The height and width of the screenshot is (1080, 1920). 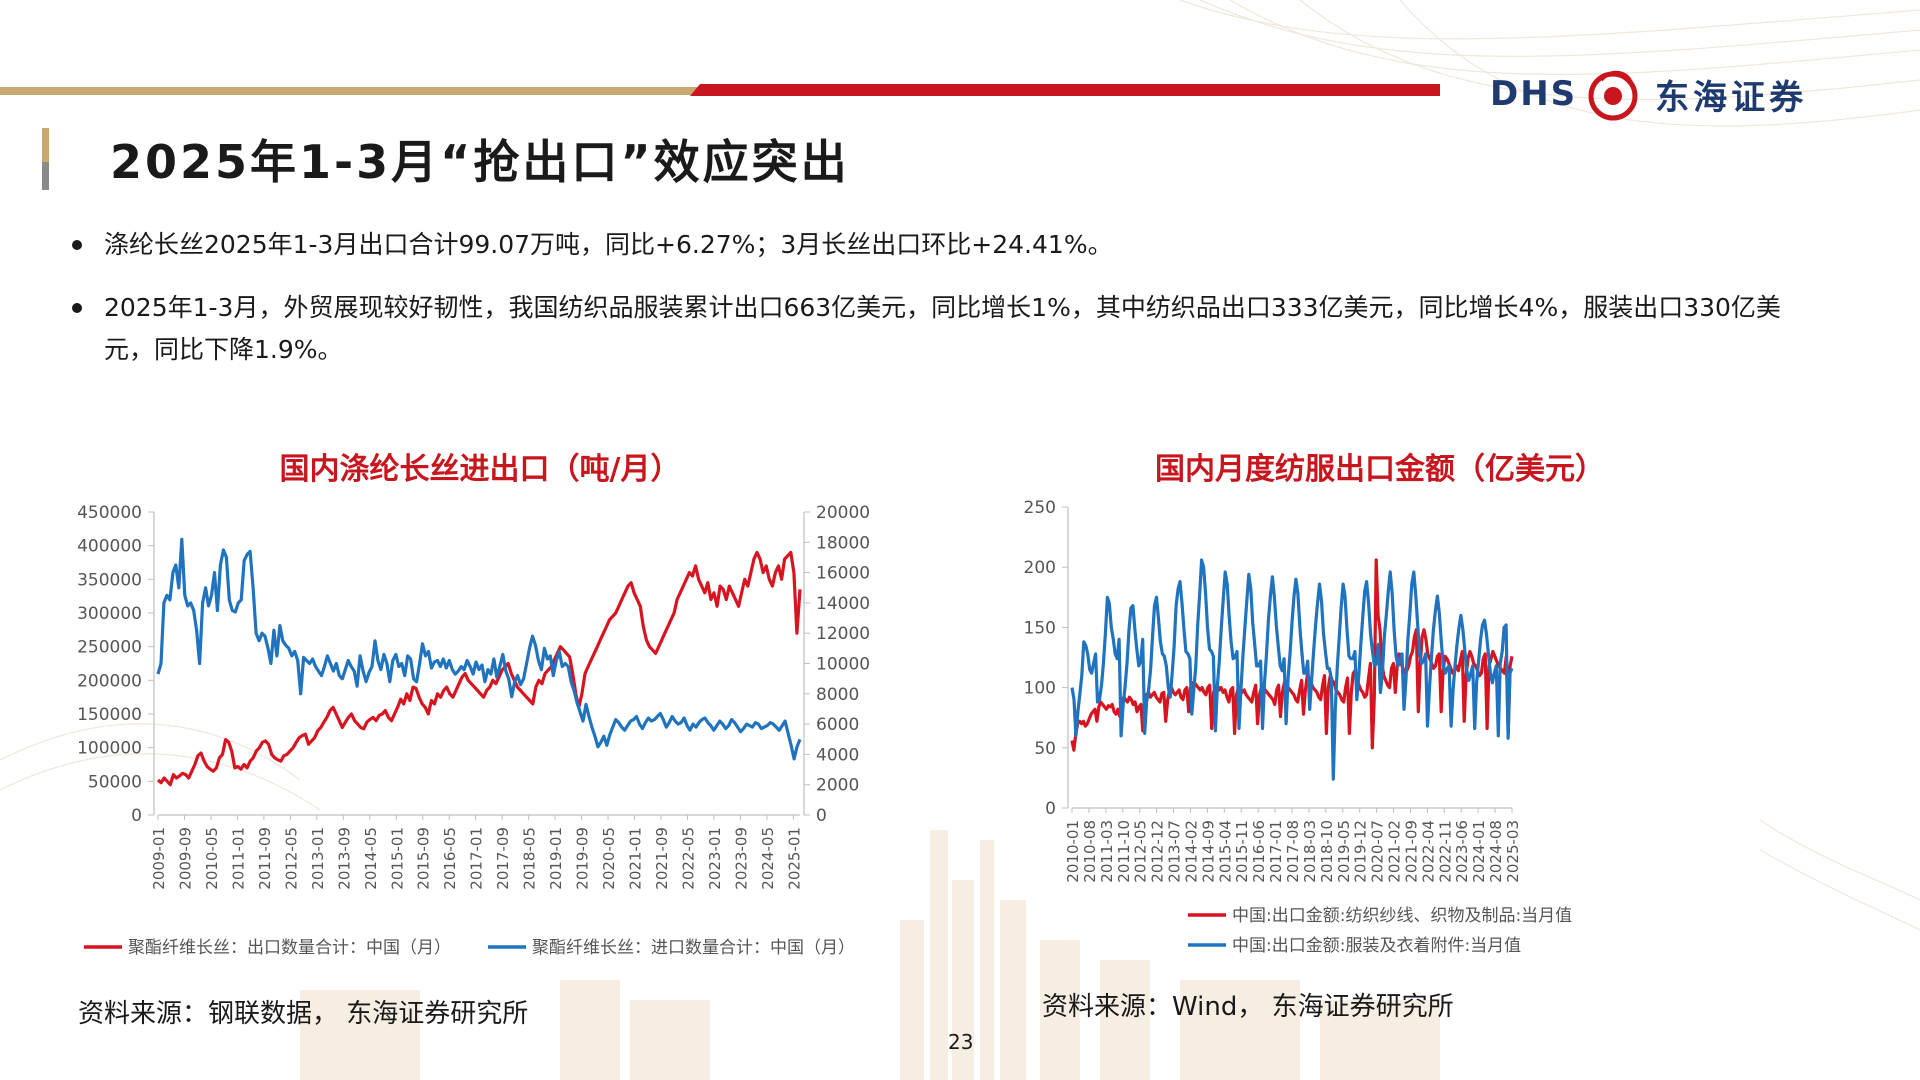 What do you see at coordinates (1402, 916) in the screenshot?
I see `legend-label: 中国:出口金额:纺织纱线、织物及制品:当月值` at bounding box center [1402, 916].